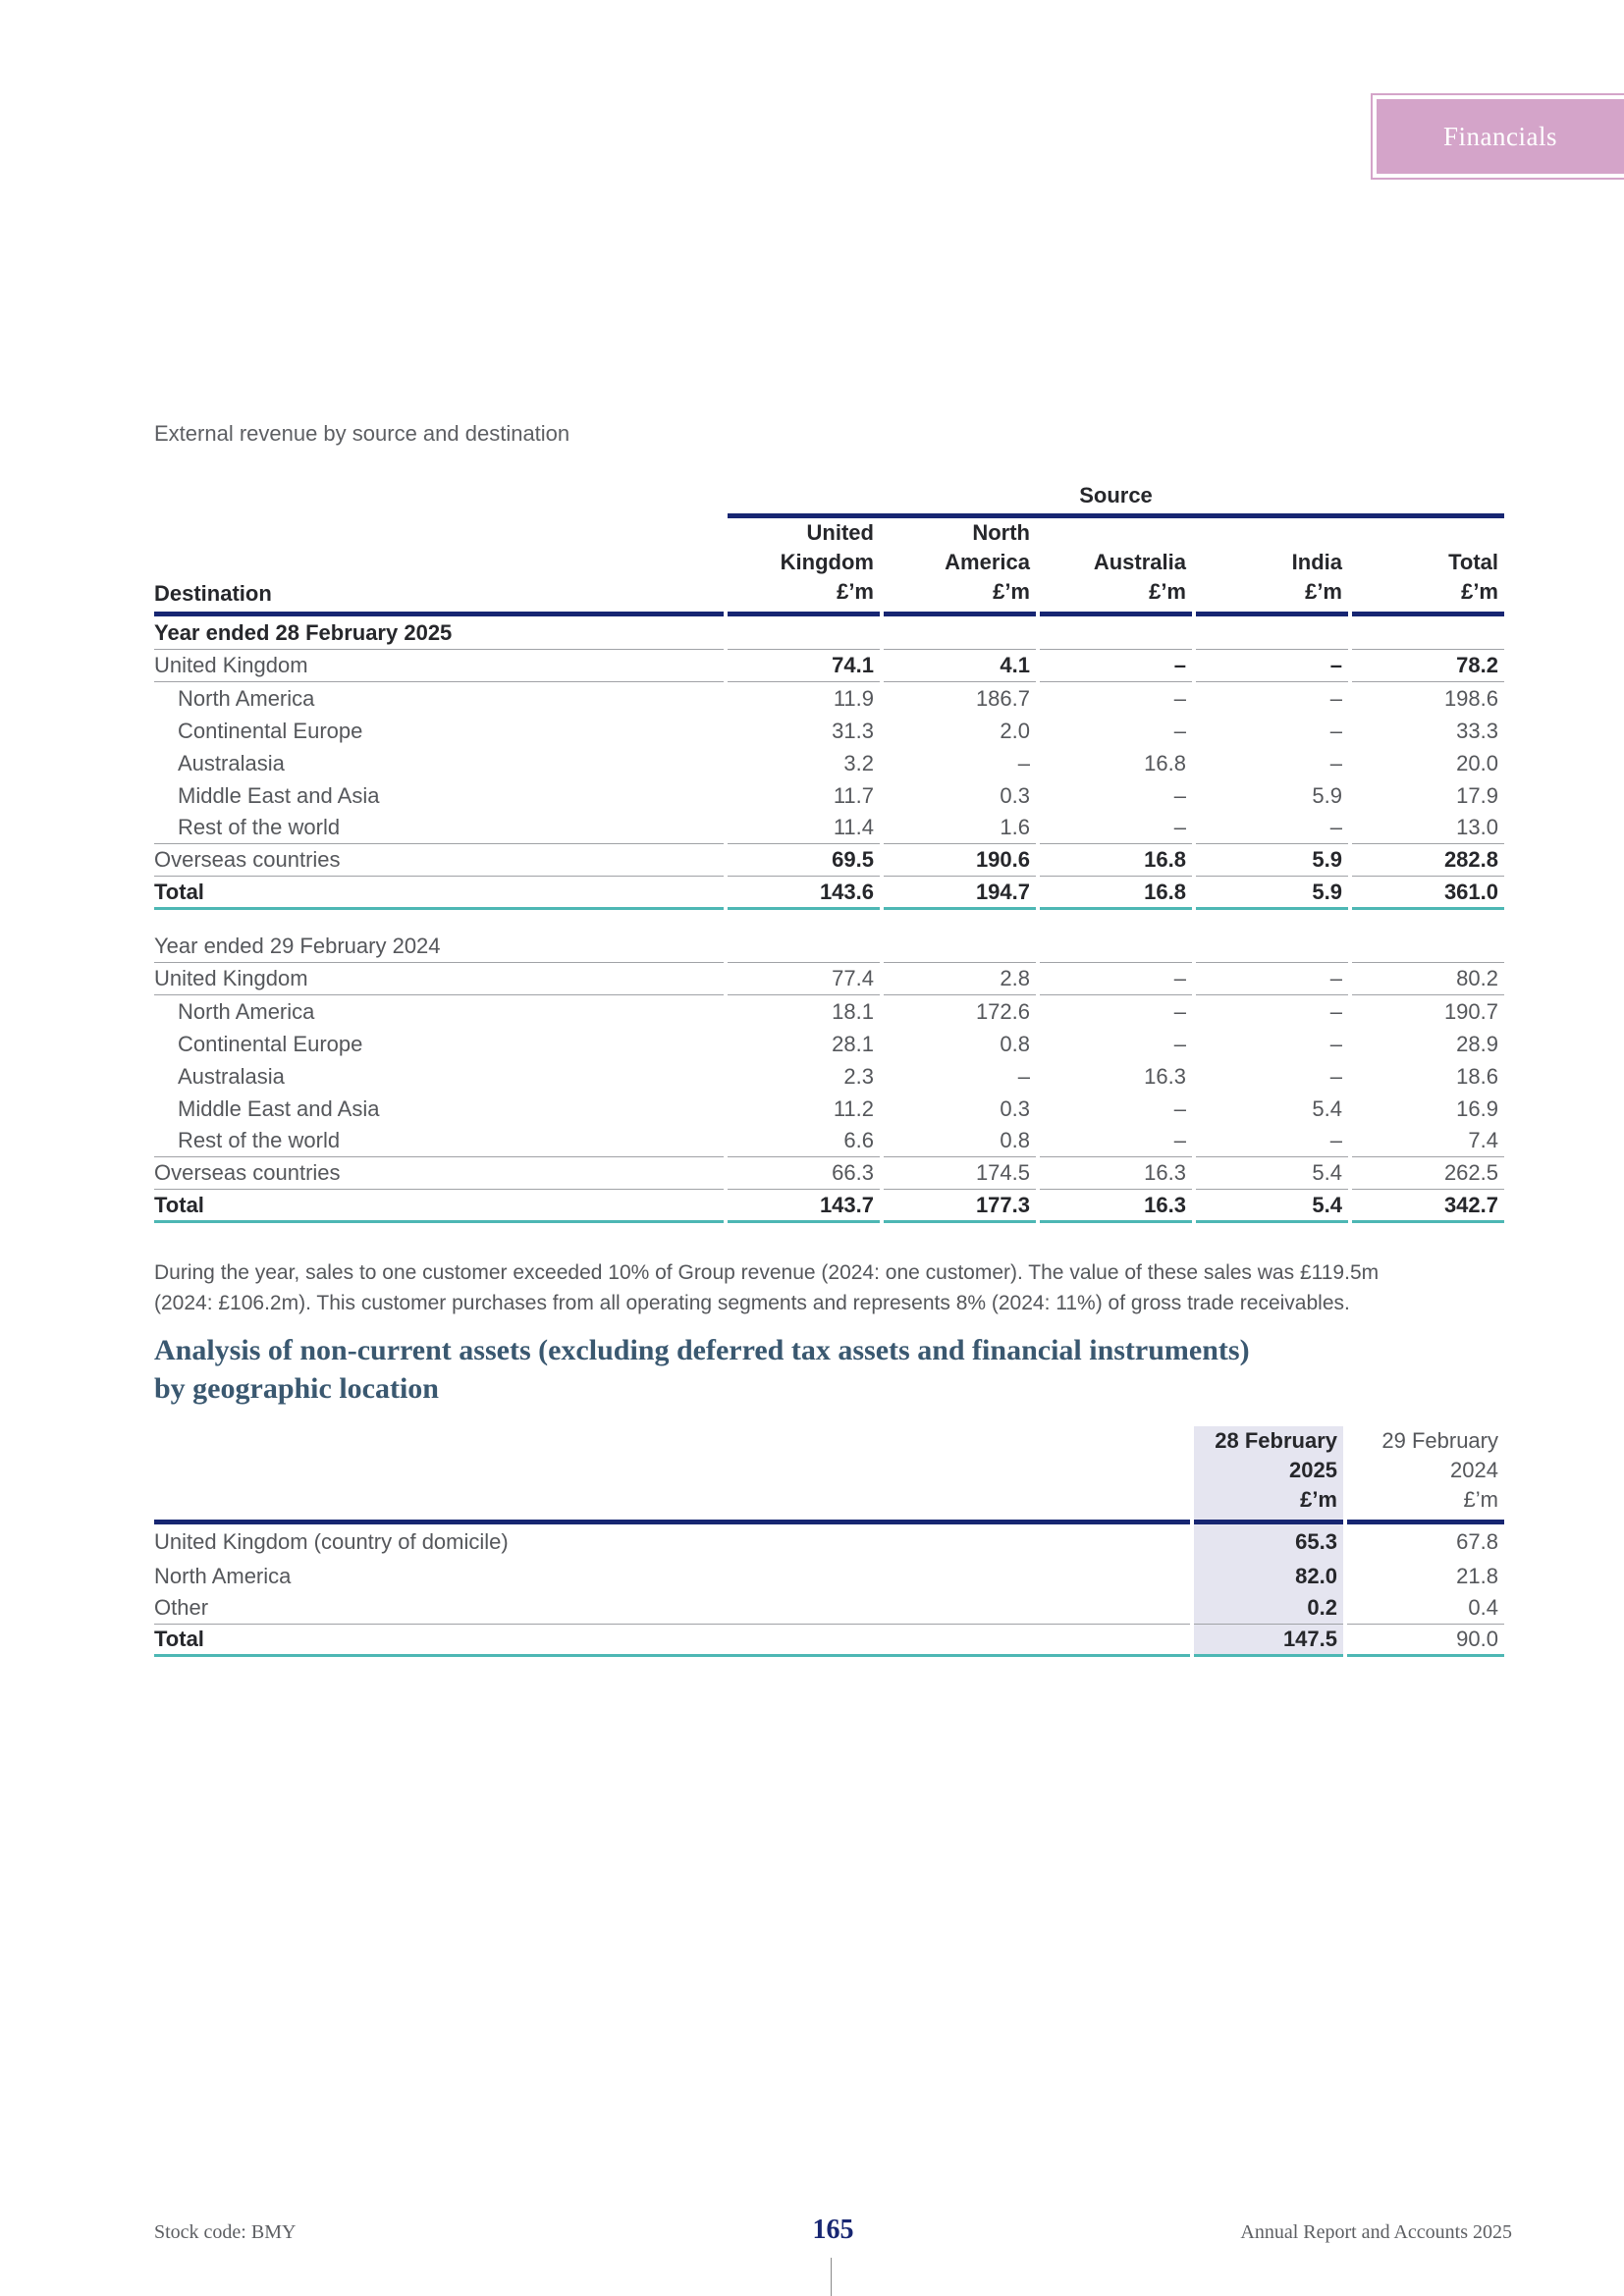  What do you see at coordinates (1428, 893) in the screenshot?
I see `value-cell: 361.0` at bounding box center [1428, 893].